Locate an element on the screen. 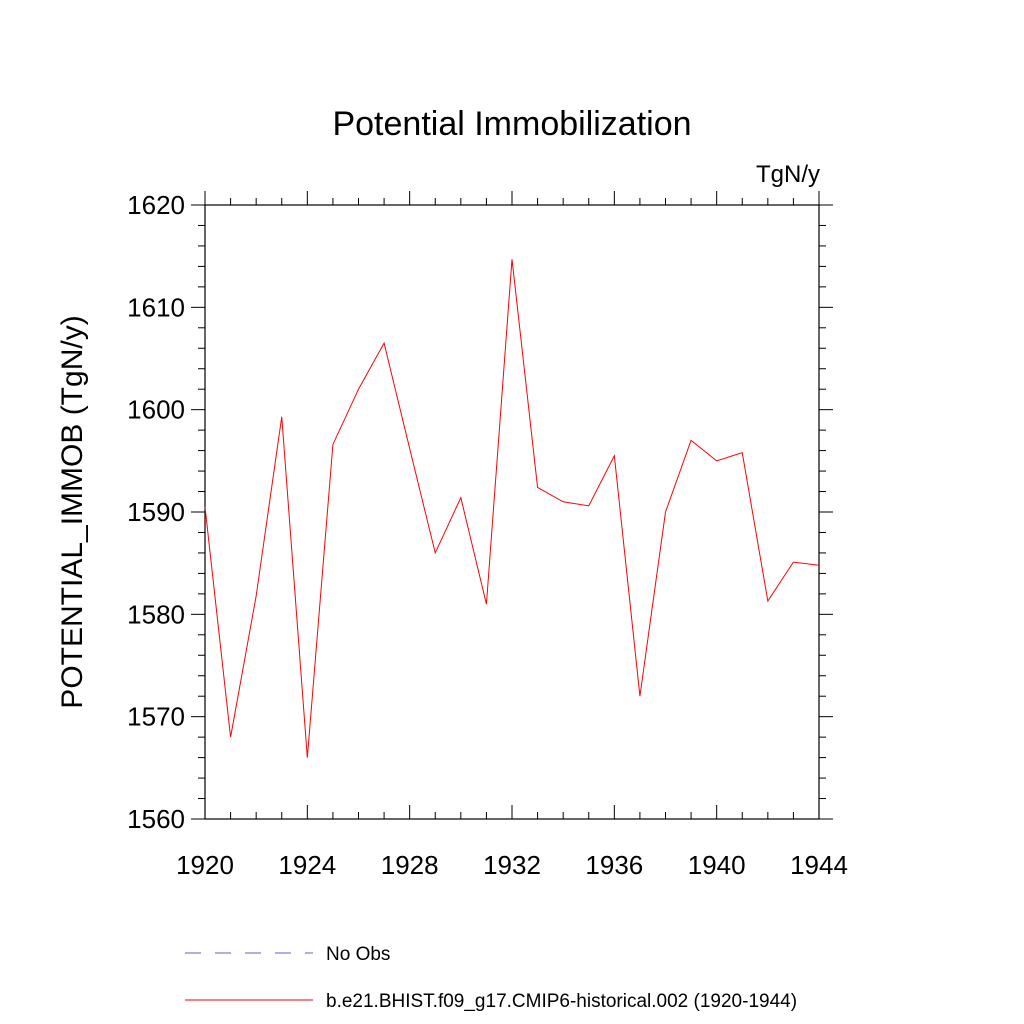 This screenshot has width=1024, height=1024. y-tick-label: 1580 is located at coordinates (156, 614).